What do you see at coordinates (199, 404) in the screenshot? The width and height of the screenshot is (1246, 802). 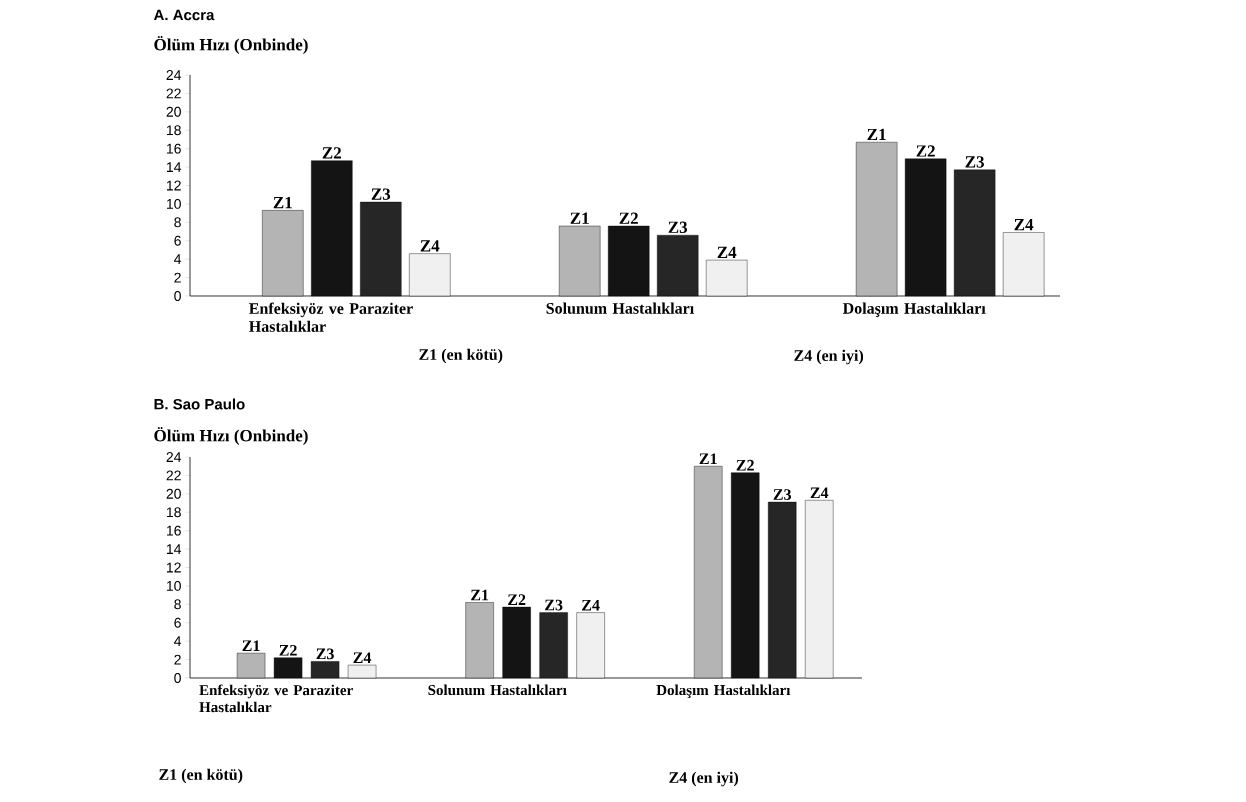 I see `chart-title: B. Sao Paulo` at bounding box center [199, 404].